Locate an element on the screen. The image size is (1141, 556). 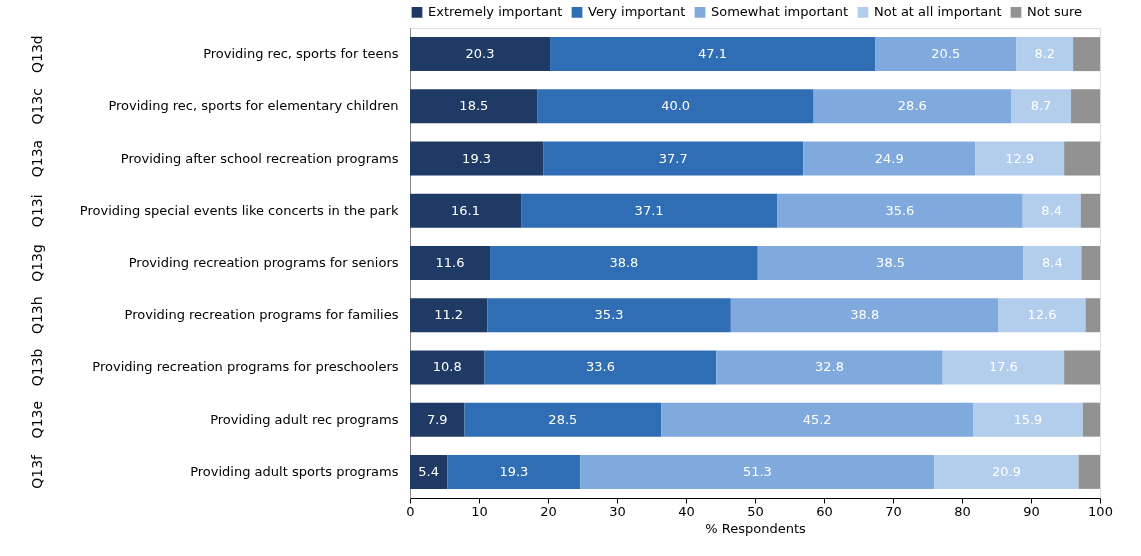
data-label: 47.1 is located at coordinates (713, 54).